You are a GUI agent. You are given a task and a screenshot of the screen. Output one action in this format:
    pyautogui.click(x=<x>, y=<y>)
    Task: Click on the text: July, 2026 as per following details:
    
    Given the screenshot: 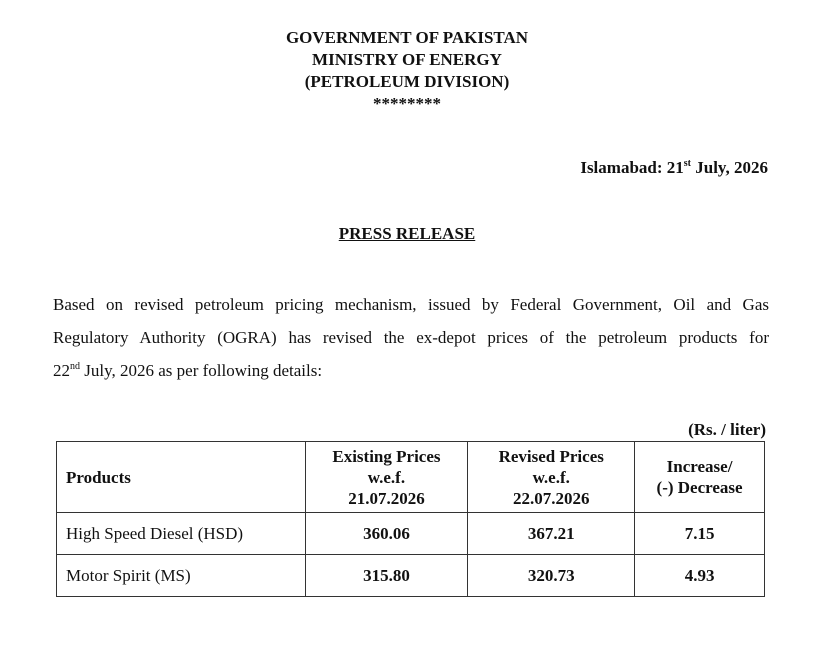 What is the action you would take?
    pyautogui.click(x=201, y=370)
    